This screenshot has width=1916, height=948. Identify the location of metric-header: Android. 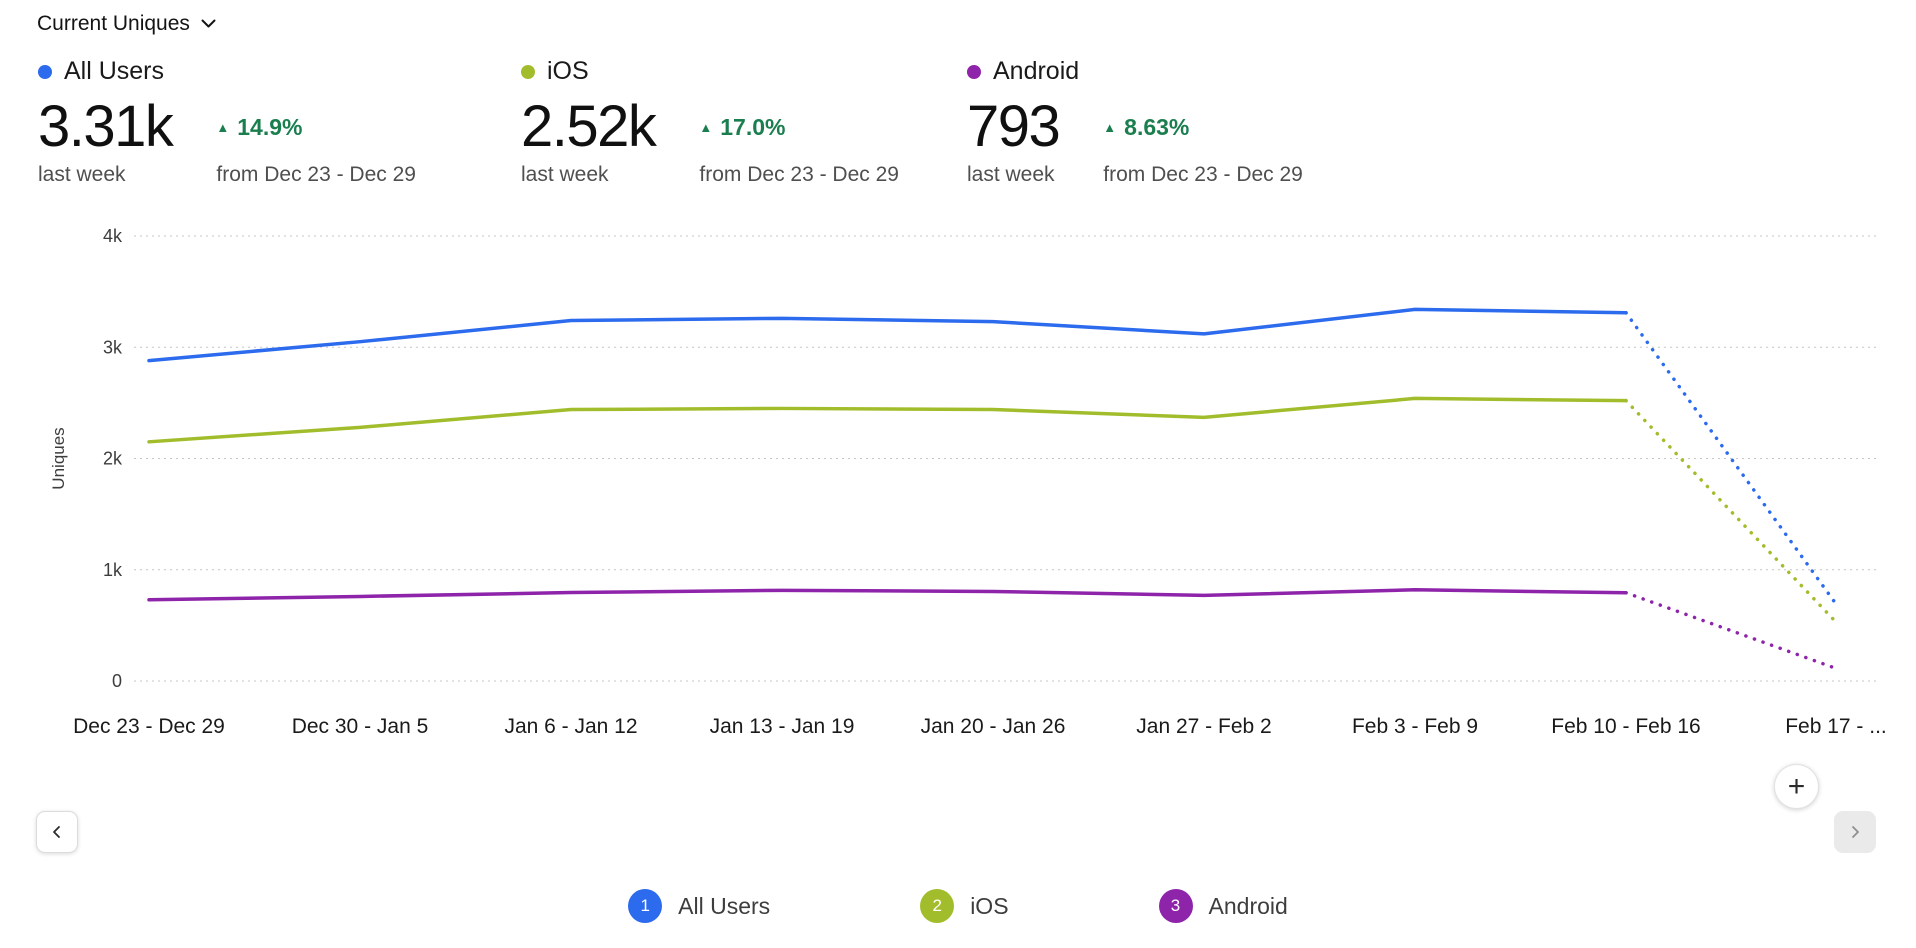
(1135, 71).